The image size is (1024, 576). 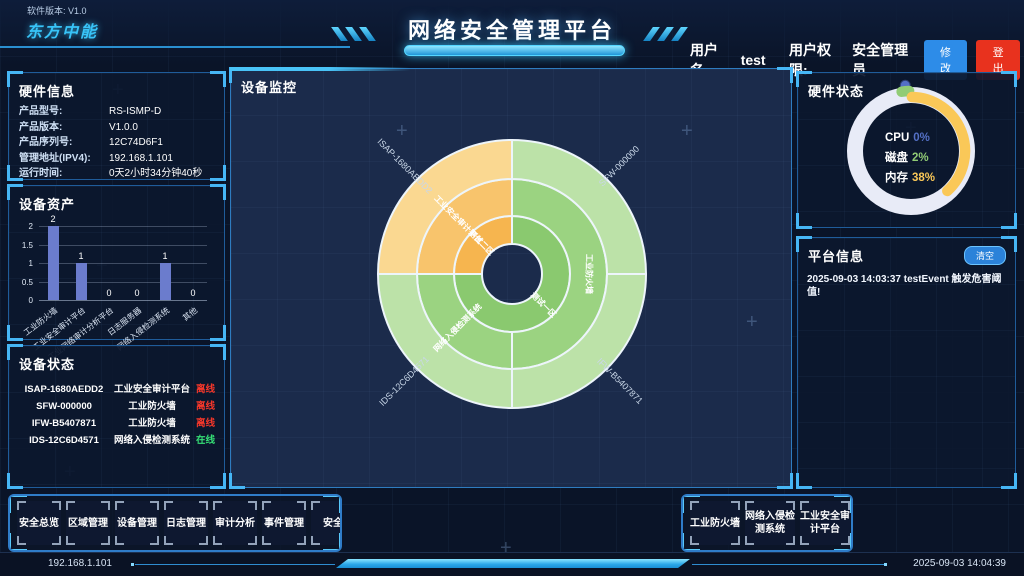 What do you see at coordinates (47, 364) in the screenshot?
I see `device-status-title: 设备状态` at bounding box center [47, 364].